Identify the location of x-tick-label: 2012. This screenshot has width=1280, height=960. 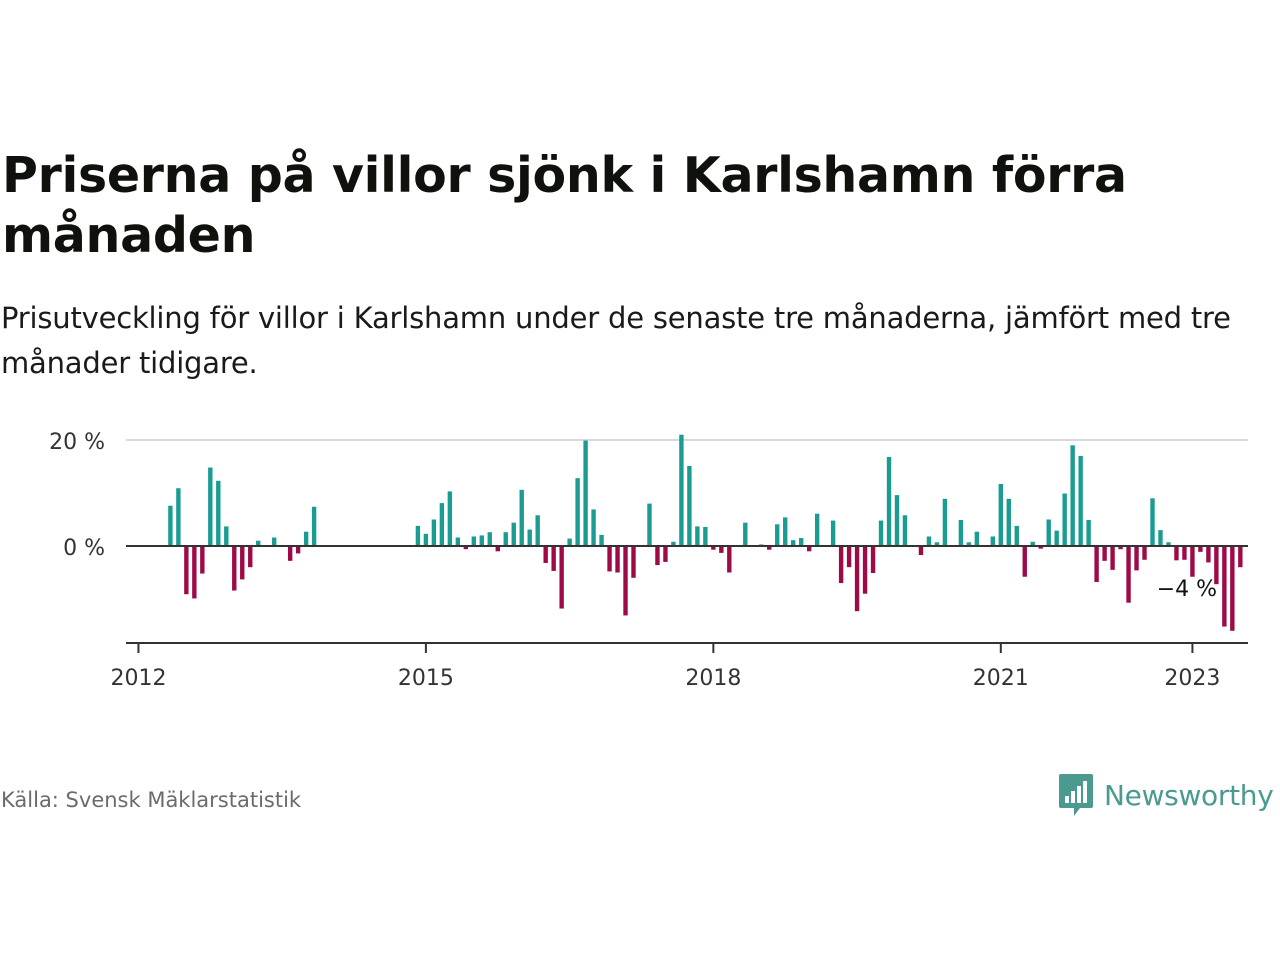
(138, 678).